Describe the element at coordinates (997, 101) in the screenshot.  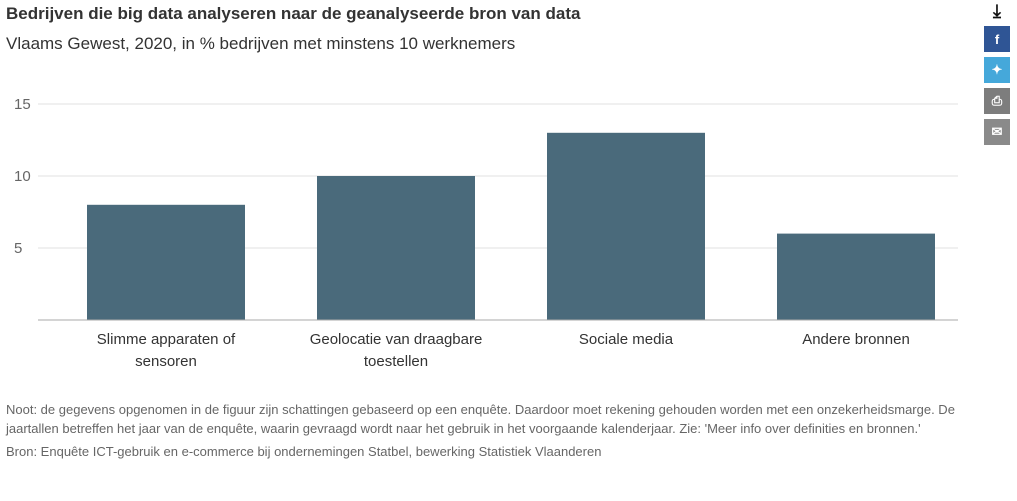
I see `print-icon: ⎙` at that location.